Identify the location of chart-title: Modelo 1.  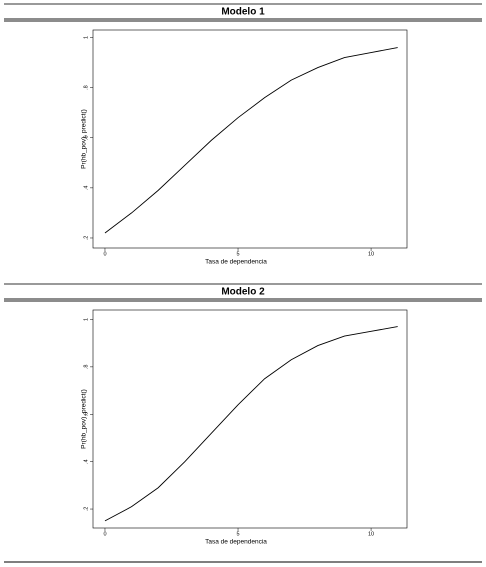
(243, 12).